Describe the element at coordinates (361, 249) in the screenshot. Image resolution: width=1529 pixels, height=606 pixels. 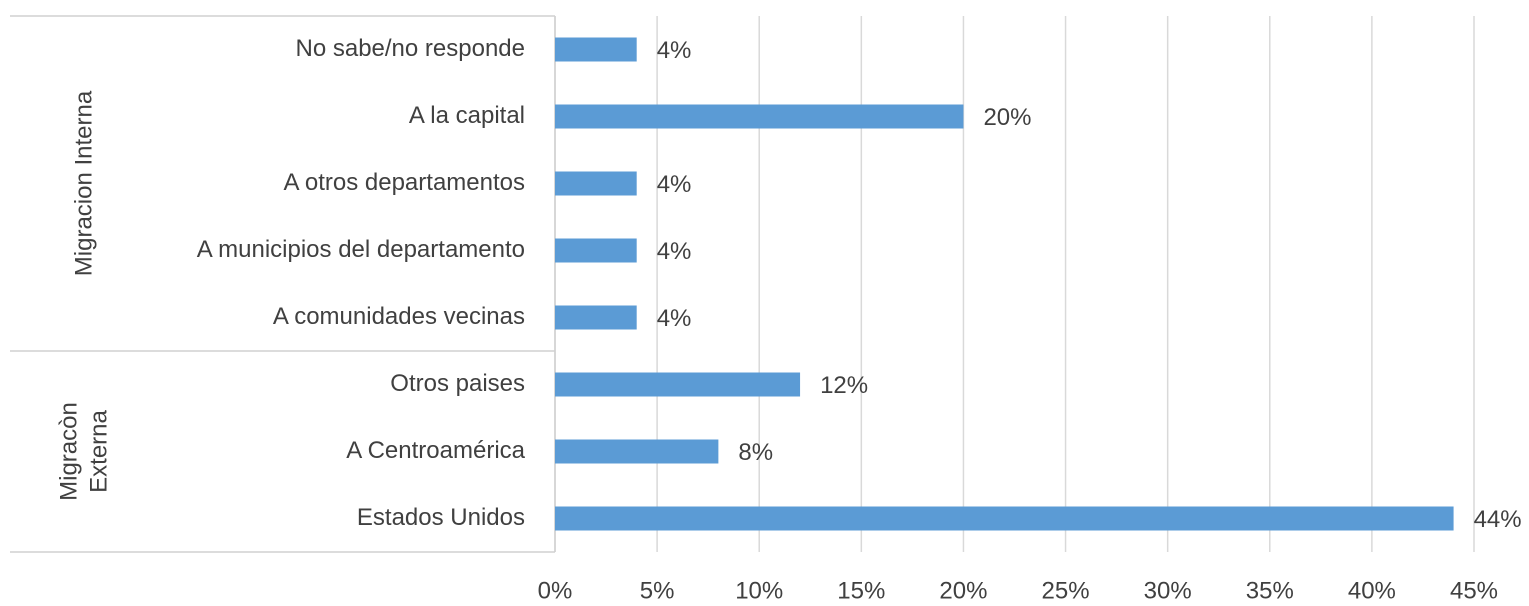
I see `y-tick-label: A municipios del departamento` at that location.